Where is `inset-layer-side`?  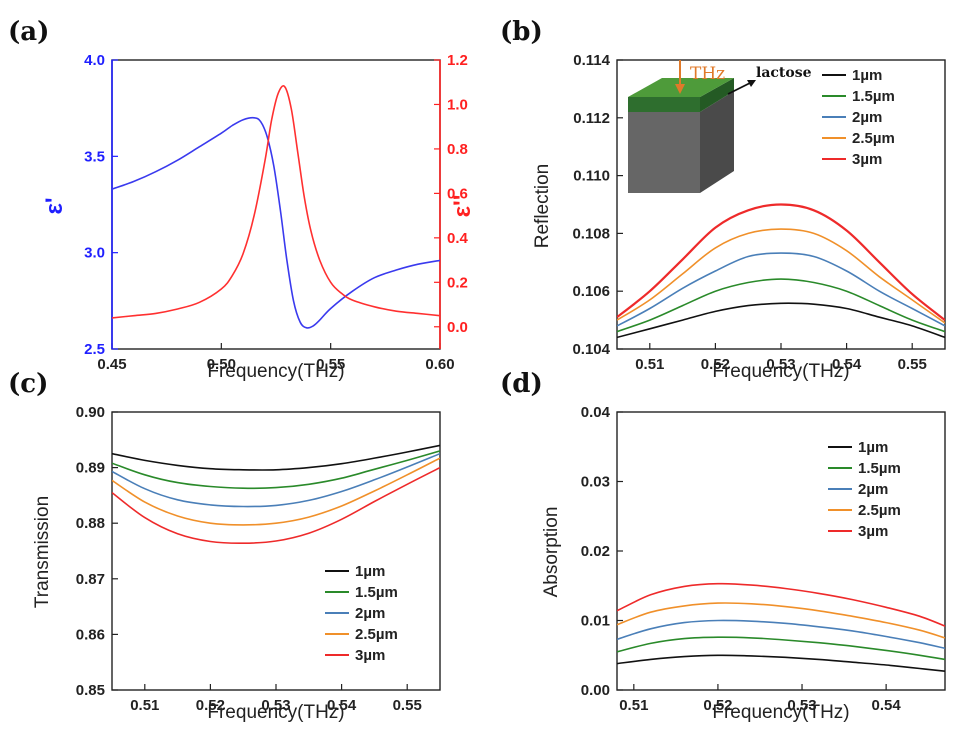
inset-layer-side is located at coordinates (717, 95).